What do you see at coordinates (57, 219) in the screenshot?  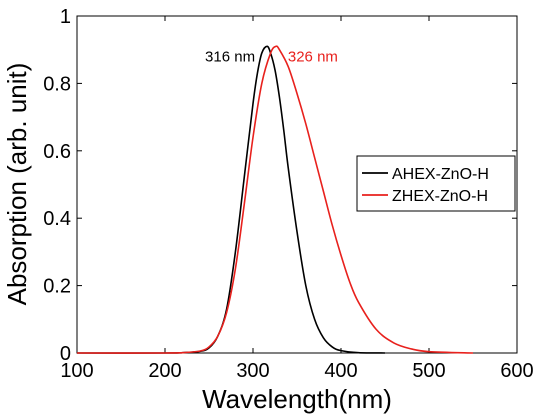 I see `y-tick-label: 0.4` at bounding box center [57, 219].